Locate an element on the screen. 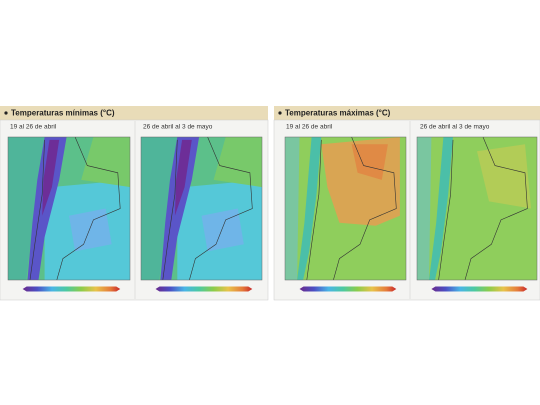 This screenshot has height=405, width=540. hot-core is located at coordinates (369, 162).